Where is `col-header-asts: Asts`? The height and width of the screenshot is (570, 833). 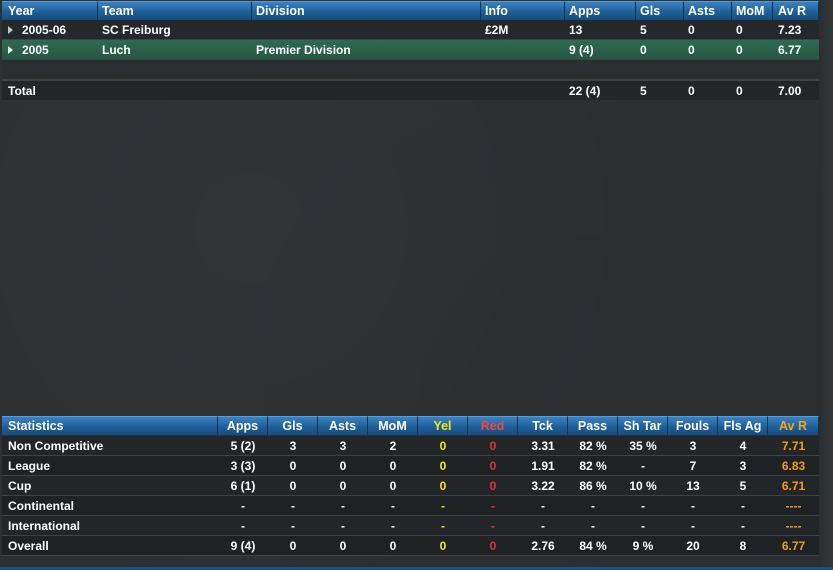
col-header-asts: Asts is located at coordinates (708, 10).